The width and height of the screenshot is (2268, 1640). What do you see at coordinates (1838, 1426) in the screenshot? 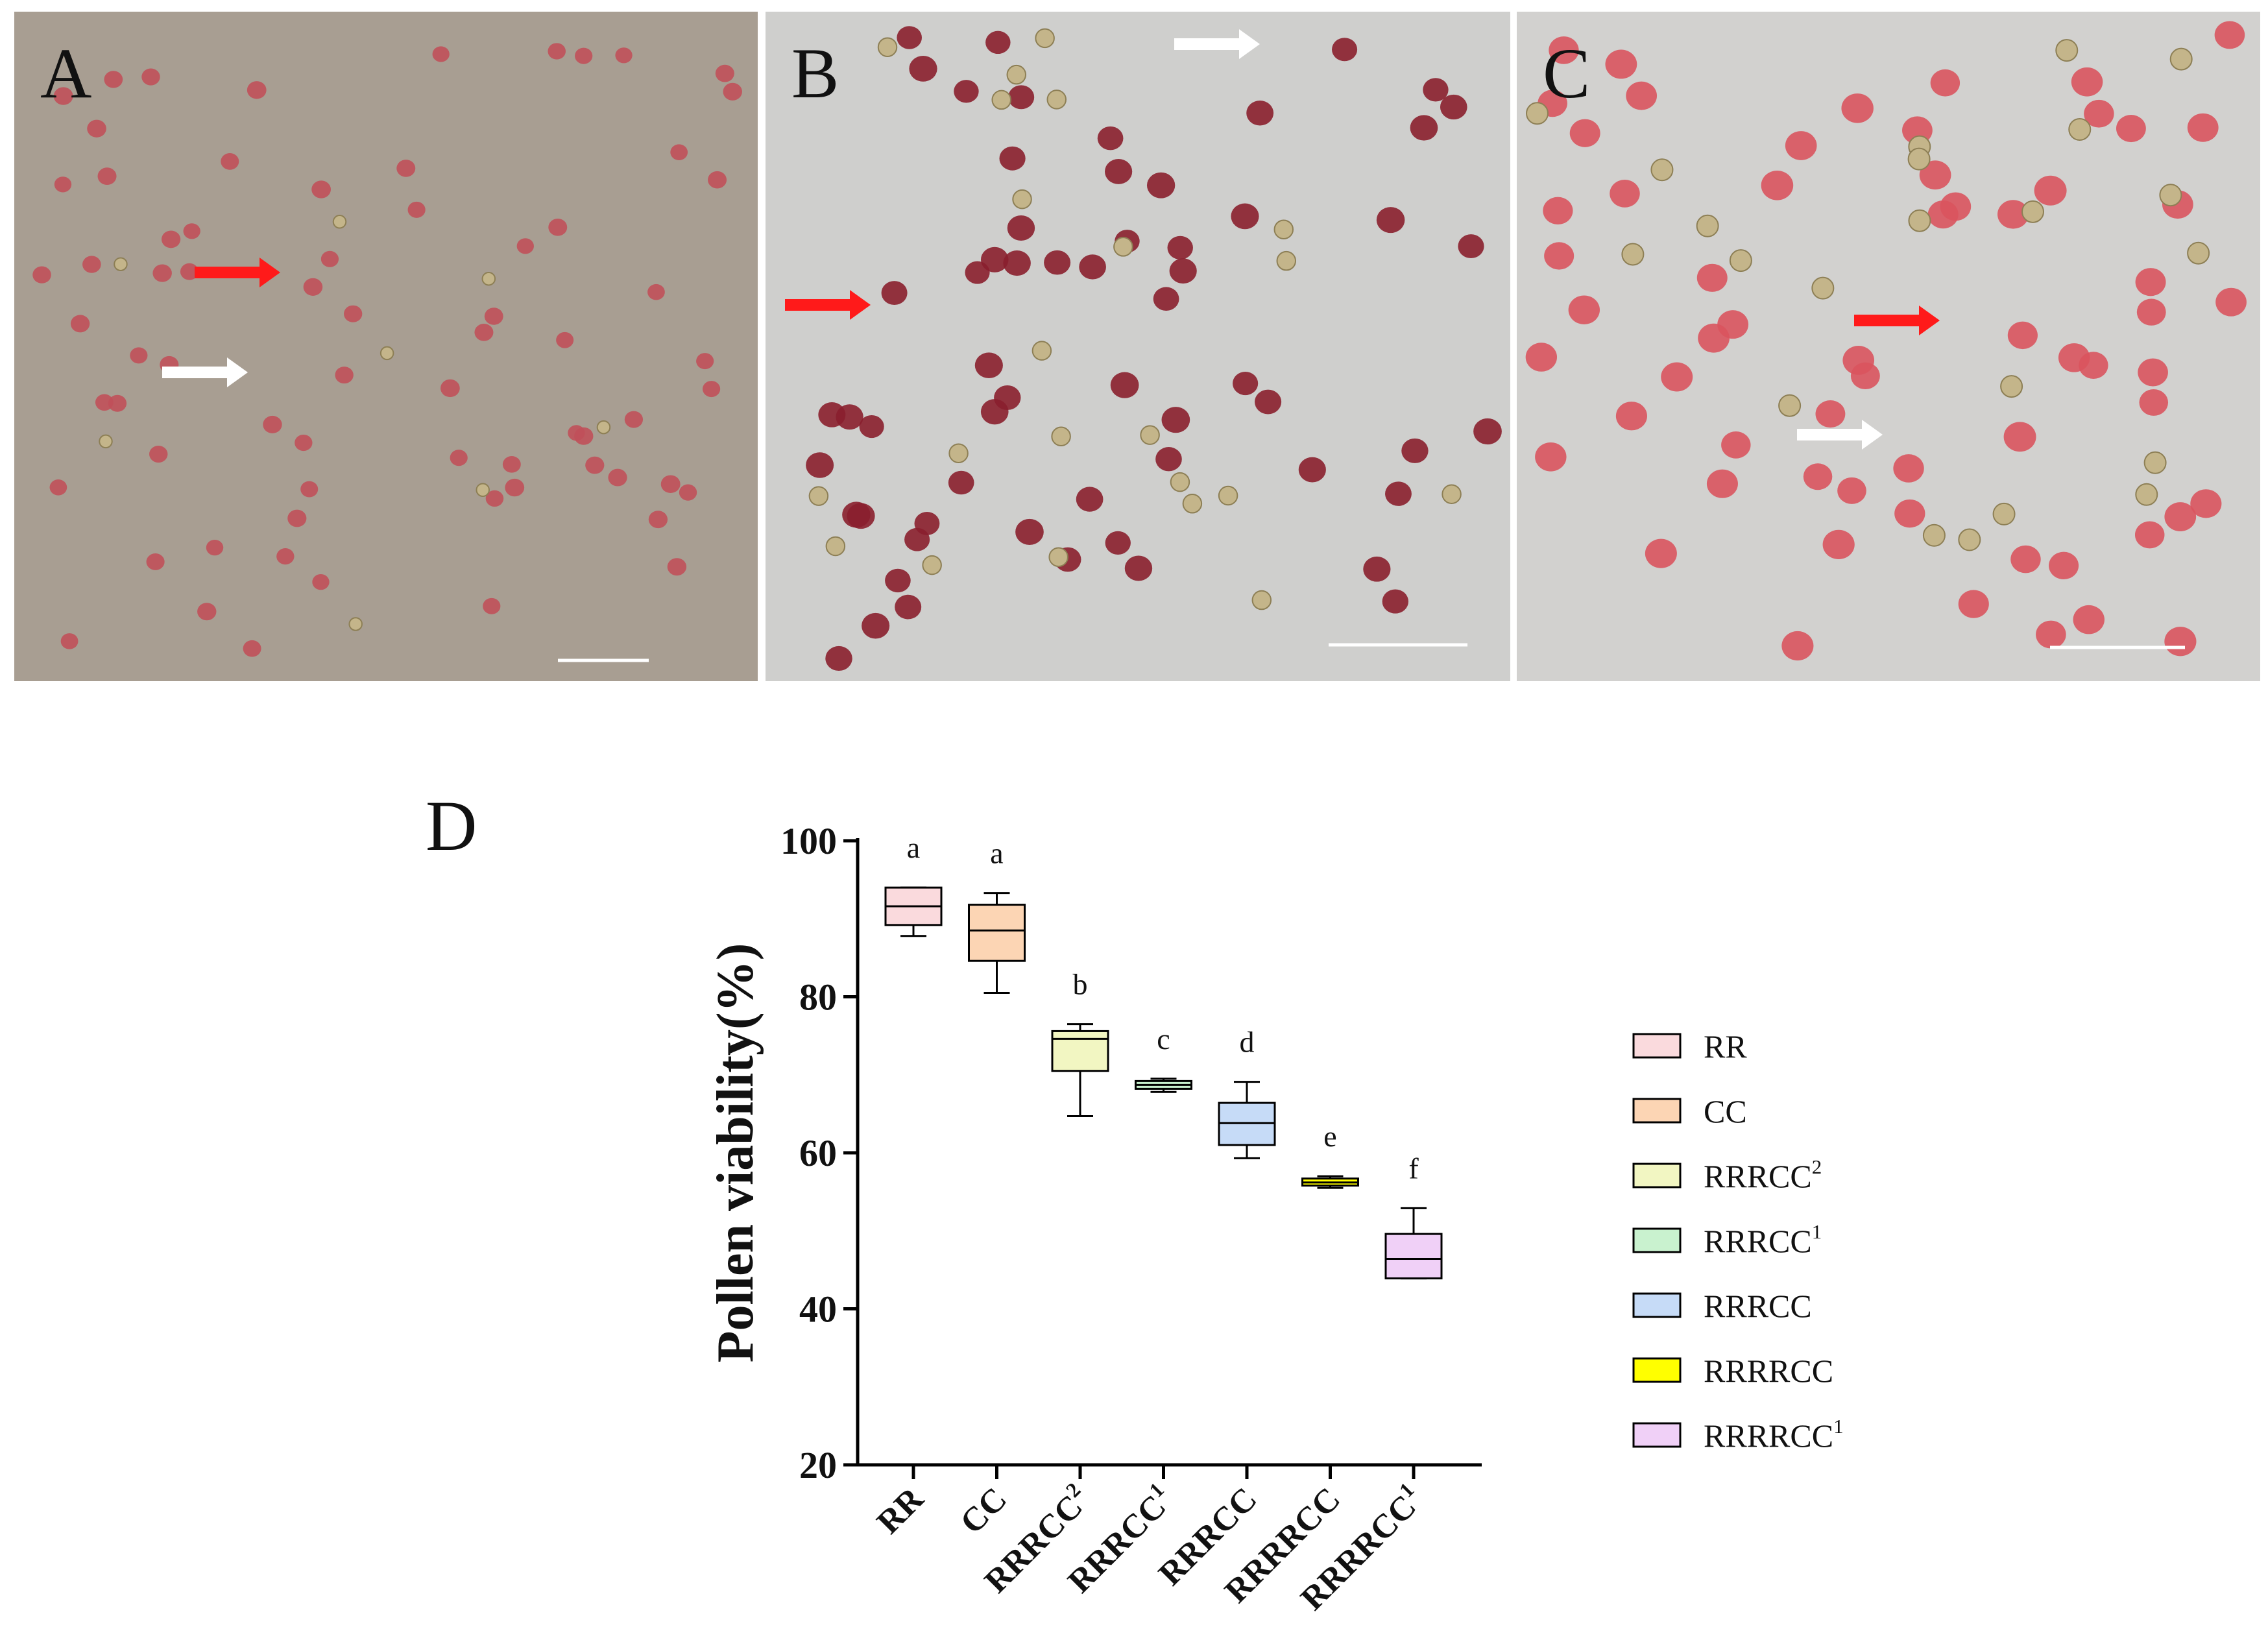
I see `label-superscript: 1` at bounding box center [1838, 1426].